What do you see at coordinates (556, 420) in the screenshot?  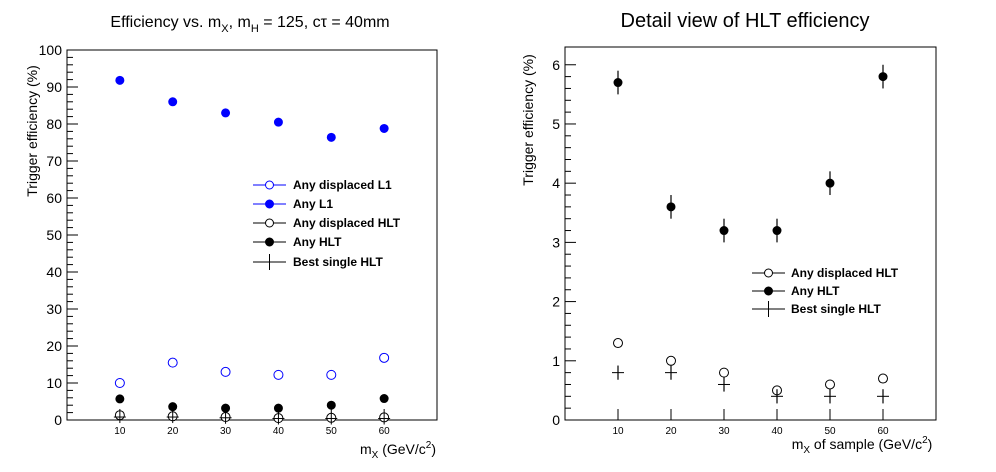 I see `right-y-tick-label: 0` at bounding box center [556, 420].